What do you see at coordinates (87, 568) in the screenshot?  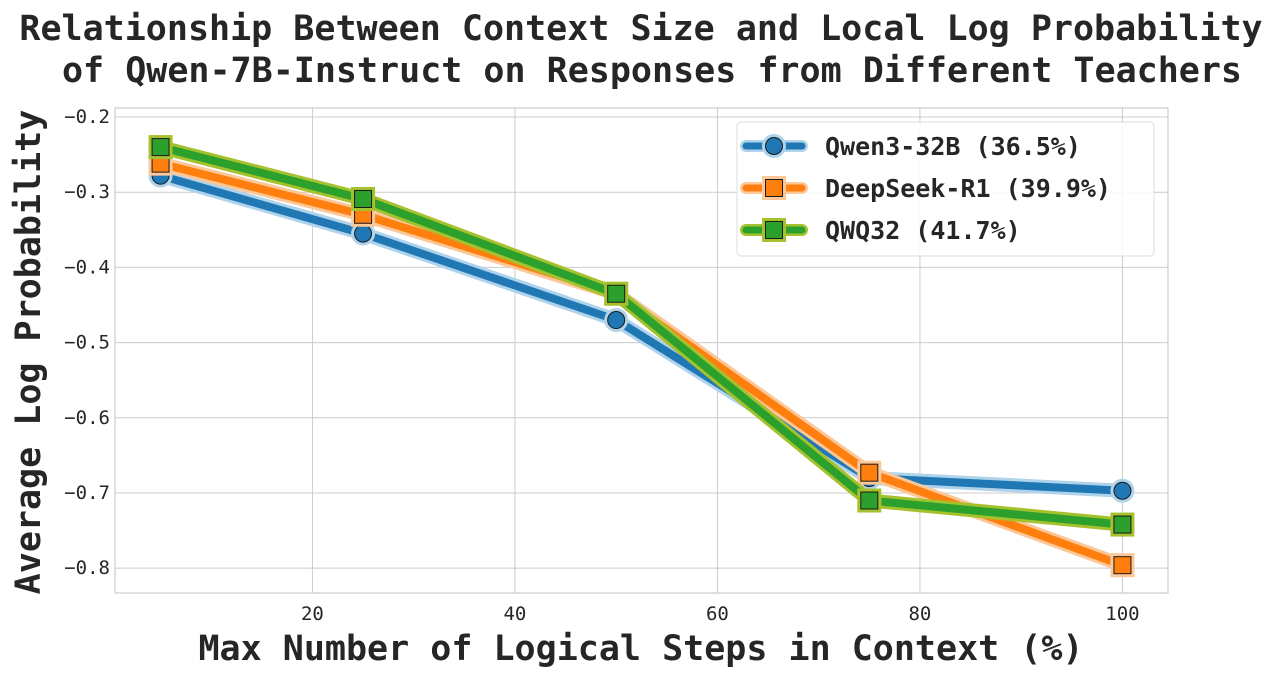 I see `y-tick-label: −0.8` at bounding box center [87, 568].